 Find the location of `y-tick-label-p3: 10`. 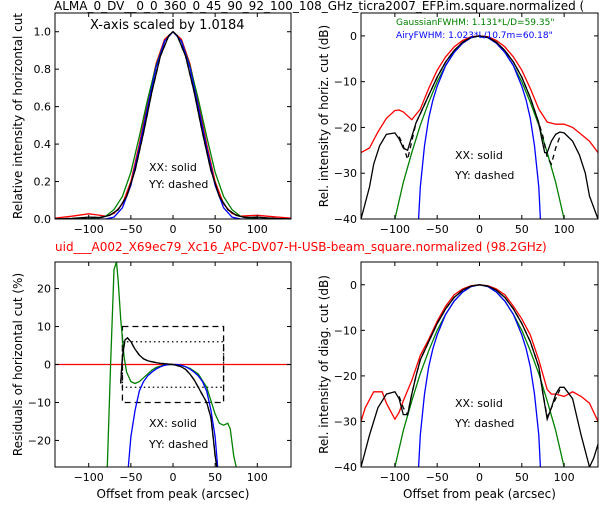

y-tick-label-p3: 10 is located at coordinates (44, 327).